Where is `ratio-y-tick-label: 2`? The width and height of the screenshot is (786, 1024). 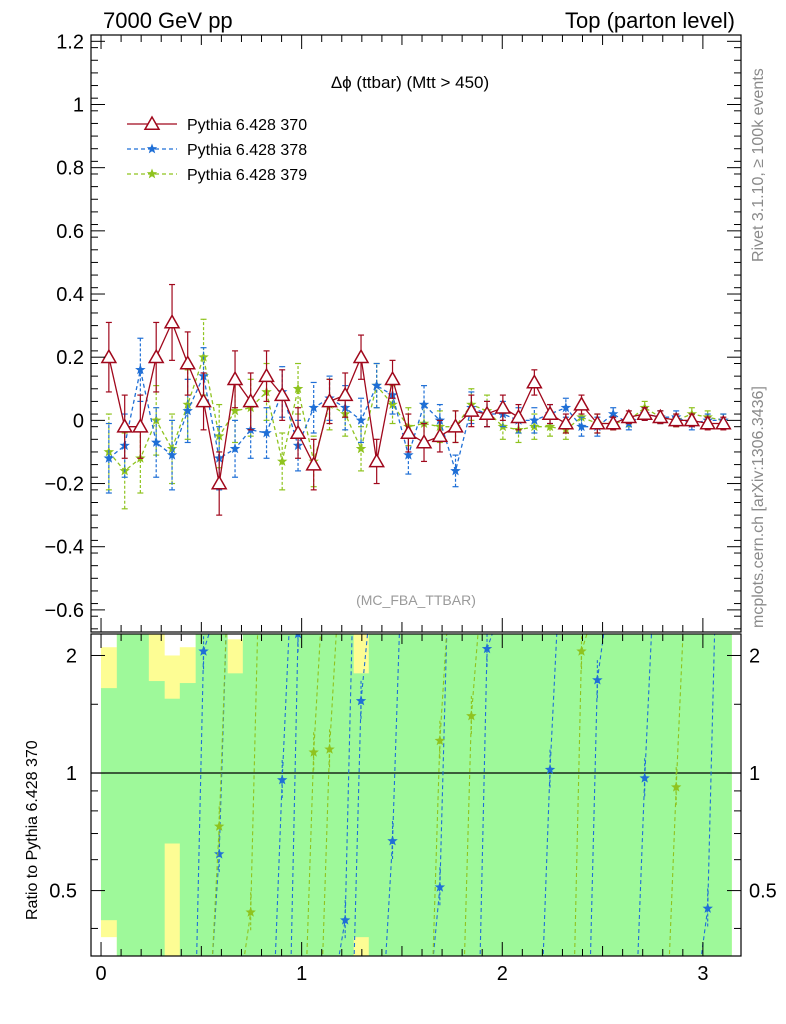
ratio-y-tick-label: 2 is located at coordinates (71, 656).